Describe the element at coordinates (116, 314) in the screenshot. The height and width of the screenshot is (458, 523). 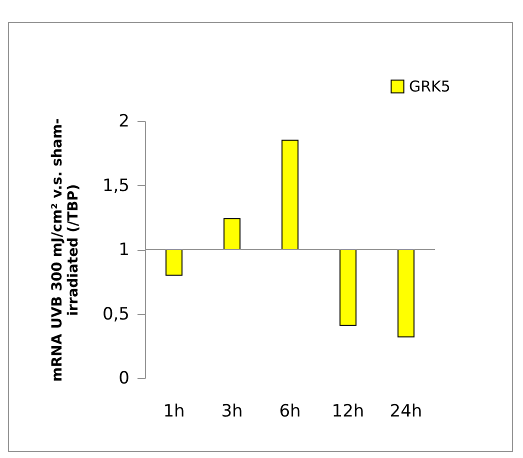
I see `y-tick-label: 0,5` at that location.